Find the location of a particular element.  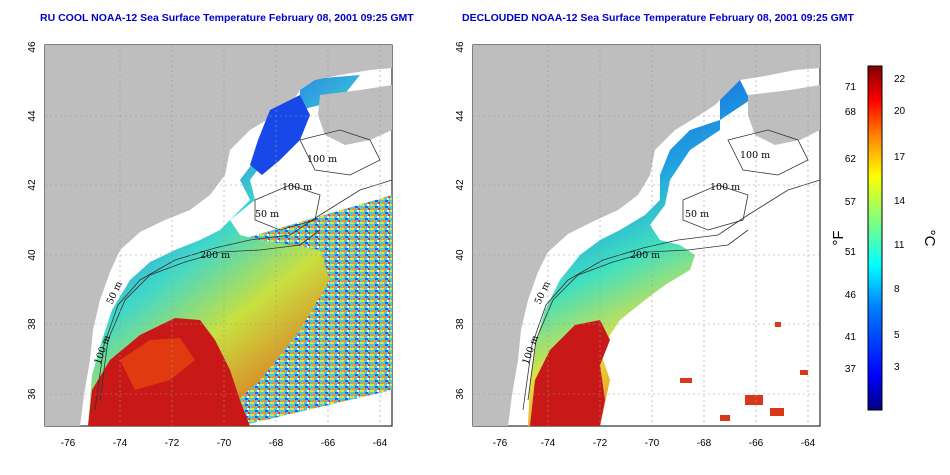

right-contour-label-100m-a: 100 m is located at coordinates (755, 155).